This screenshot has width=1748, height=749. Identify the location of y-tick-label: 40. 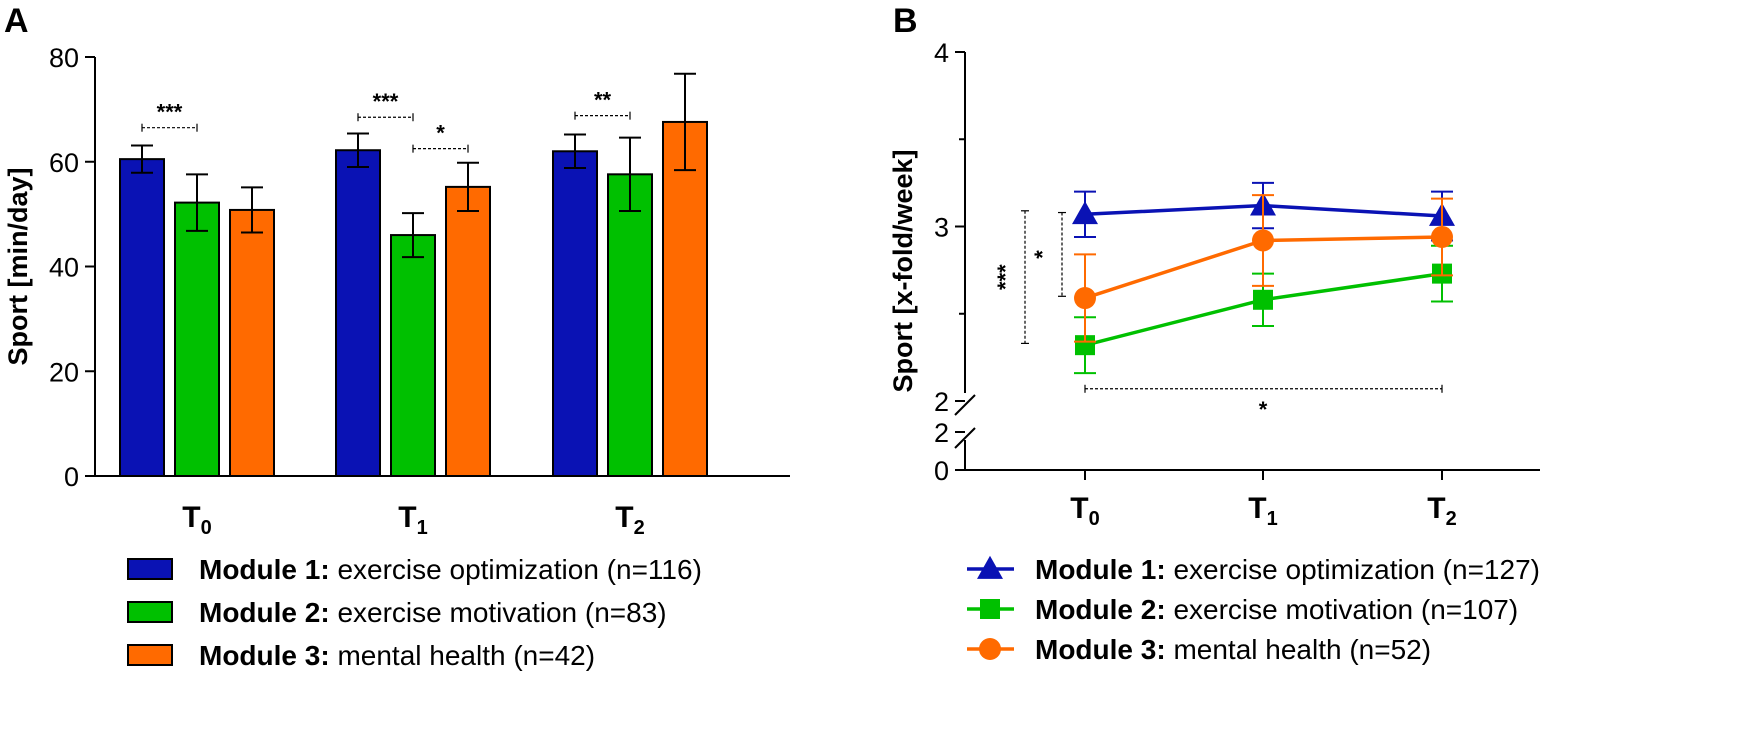
(64, 268).